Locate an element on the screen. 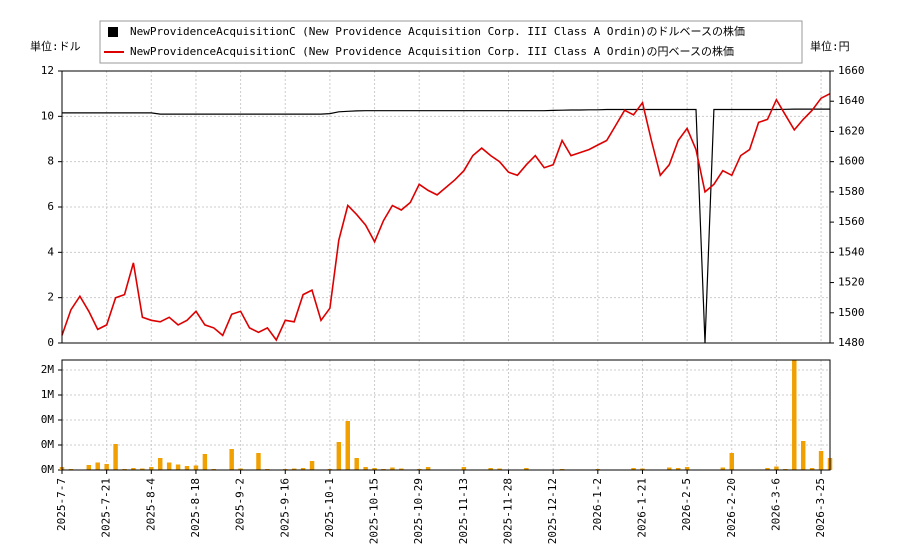 Image resolution: width=900 pixels, height=550 pixels. x-tick-label: 2026-1-21 is located at coordinates (641, 508).